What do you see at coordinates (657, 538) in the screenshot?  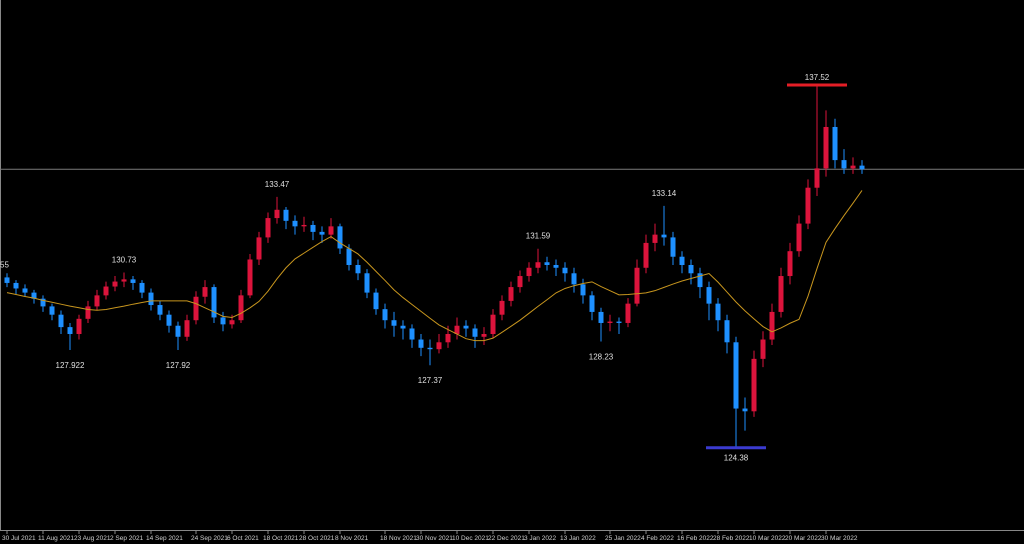 I see `x-tick-label: 4 Feb 2022` at bounding box center [657, 538].